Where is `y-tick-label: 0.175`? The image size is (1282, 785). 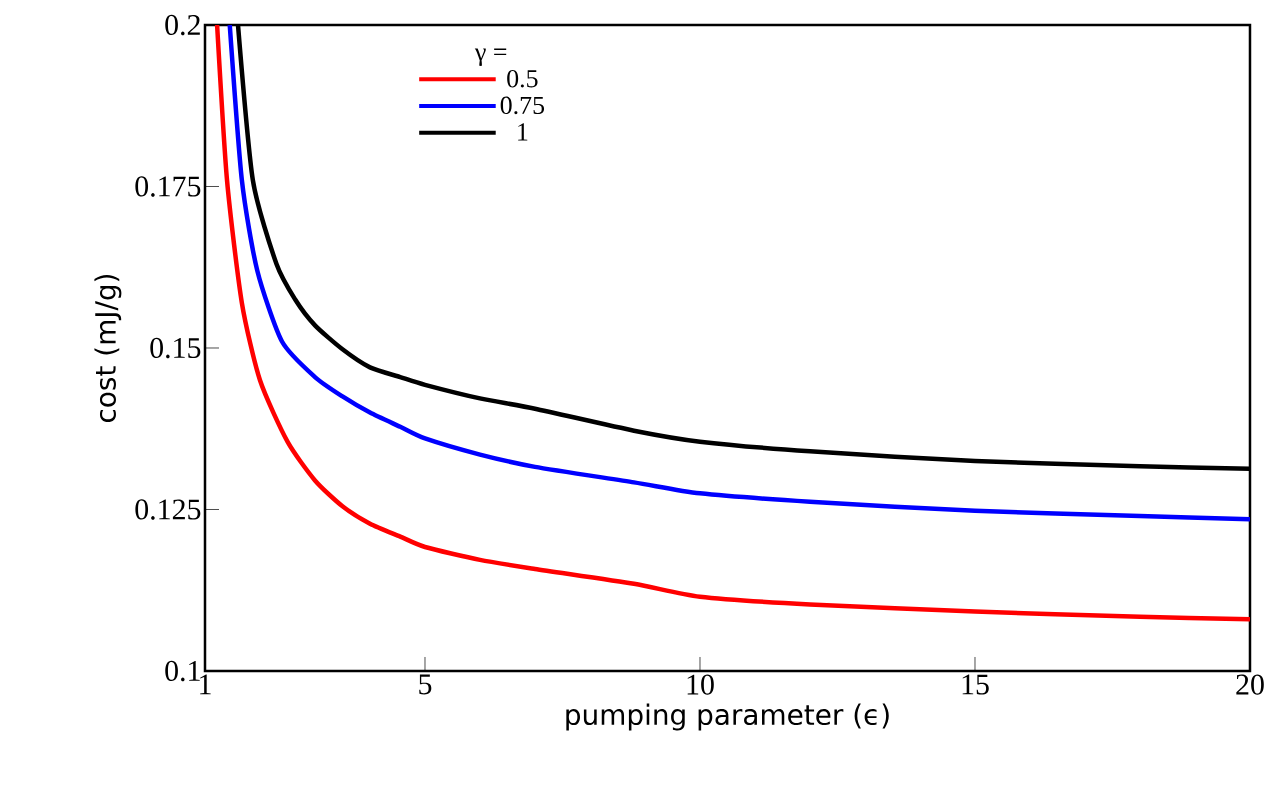 y-tick-label: 0.175 is located at coordinates (168, 186).